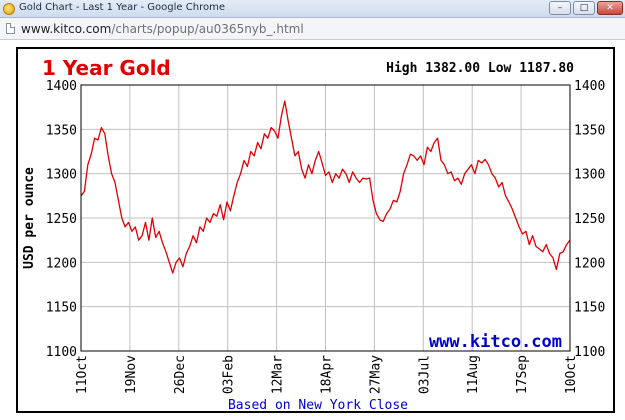 The width and height of the screenshot is (625, 420). I want to click on y-tick-label-left: 1300, so click(61, 175).